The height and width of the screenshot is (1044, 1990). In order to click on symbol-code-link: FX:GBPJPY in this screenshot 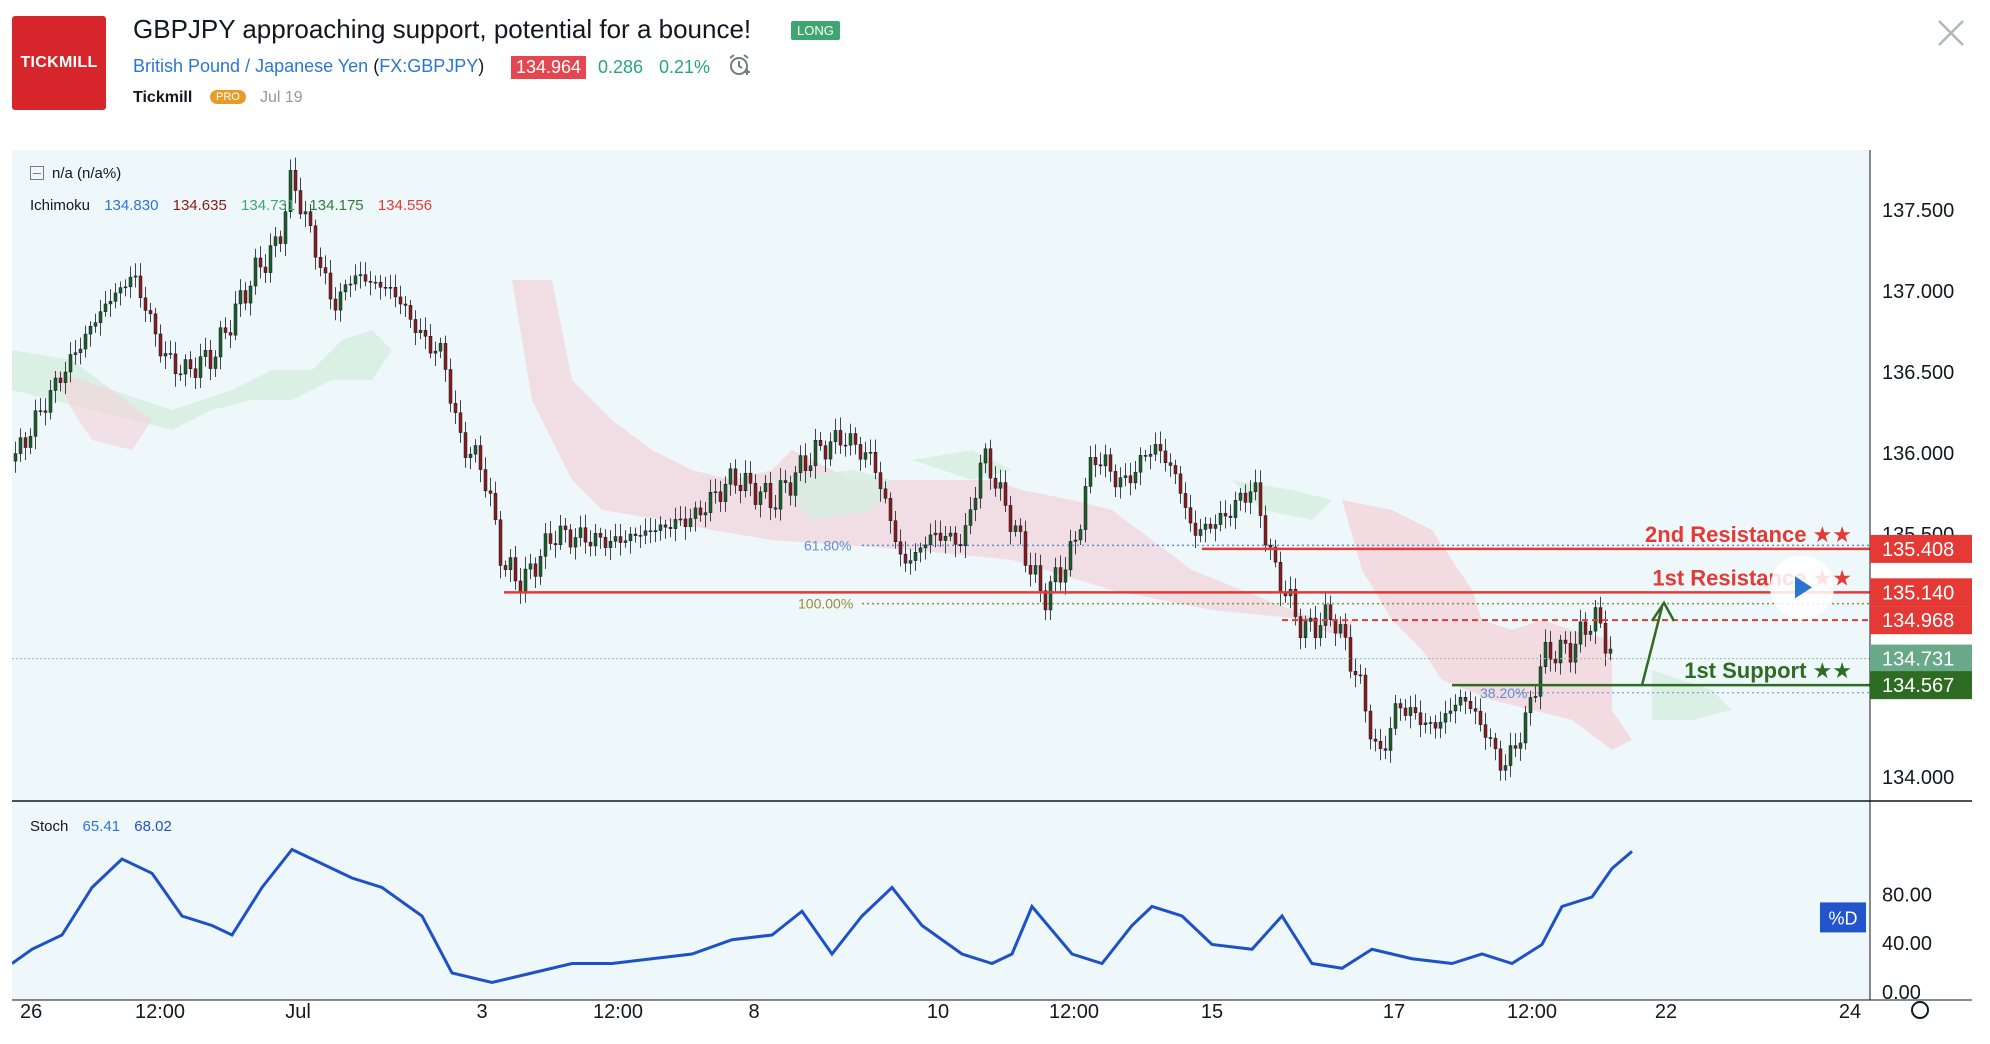, I will do `click(429, 66)`.